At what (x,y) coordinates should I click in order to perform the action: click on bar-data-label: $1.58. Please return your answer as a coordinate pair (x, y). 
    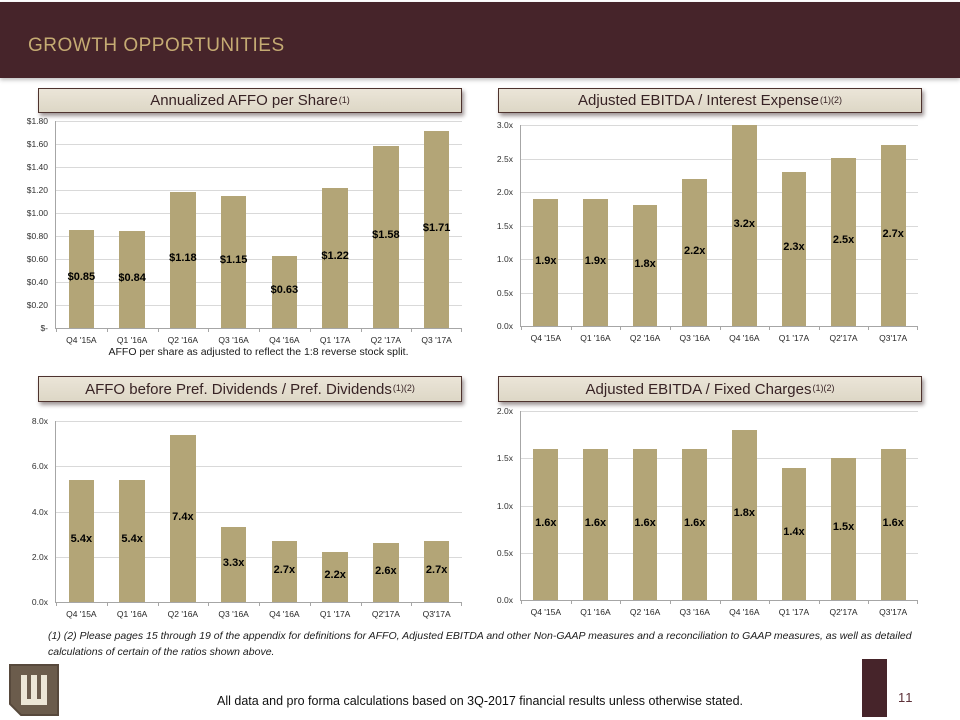
    Looking at the image, I should click on (386, 235).